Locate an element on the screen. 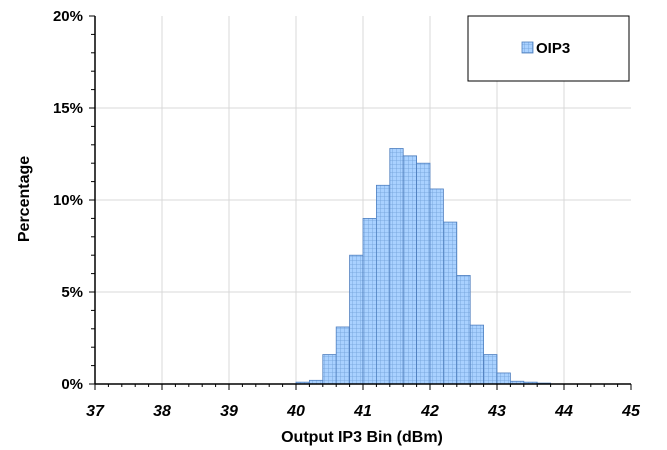 Image resolution: width=667 pixels, height=450 pixels. legend-label: OIP3 is located at coordinates (553, 48).